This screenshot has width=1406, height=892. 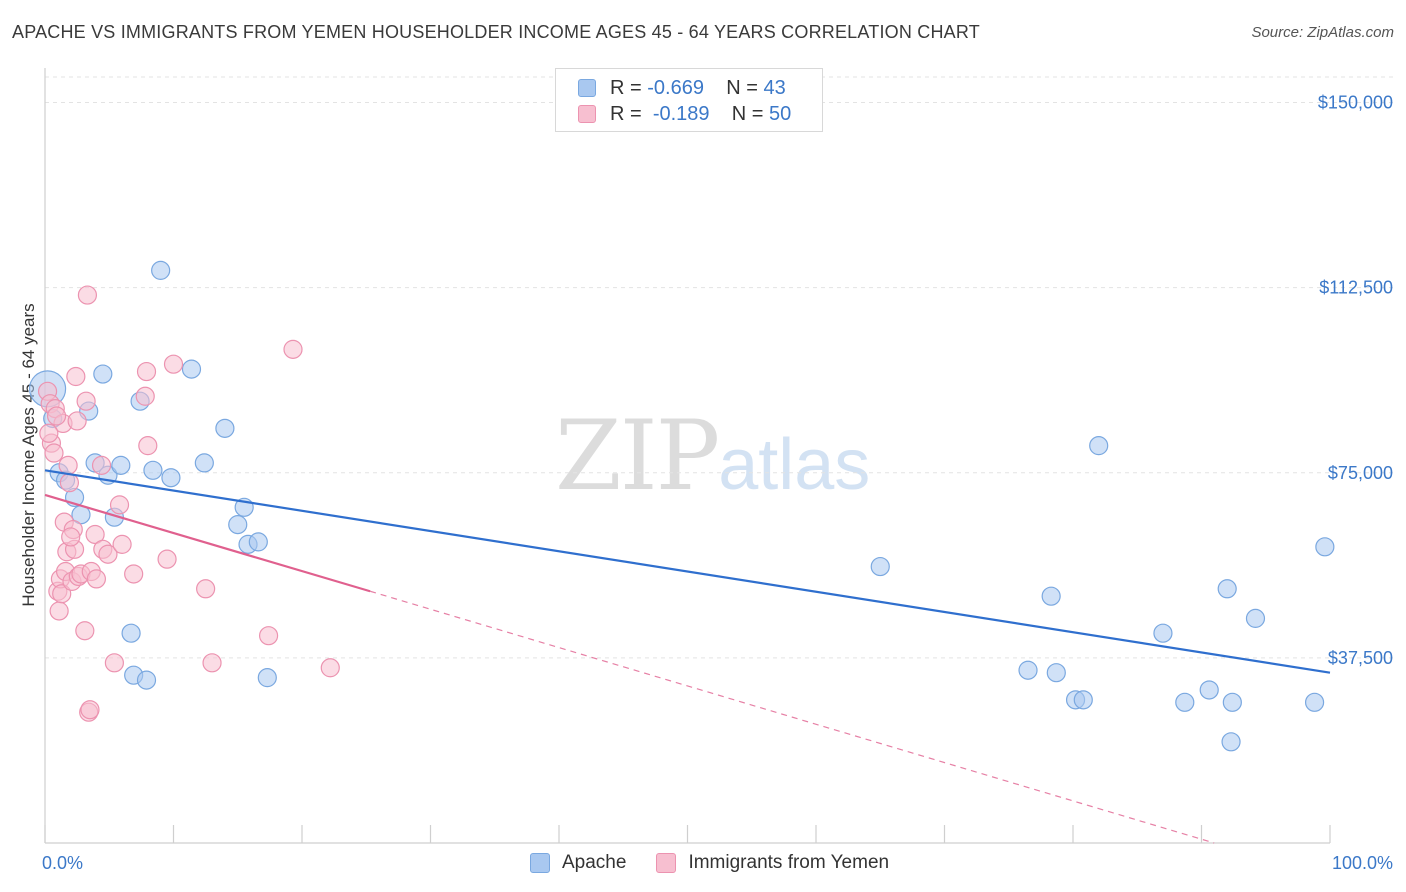 What do you see at coordinates (681, 113) in the screenshot?
I see `legend-r-value: -0.189` at bounding box center [681, 113].